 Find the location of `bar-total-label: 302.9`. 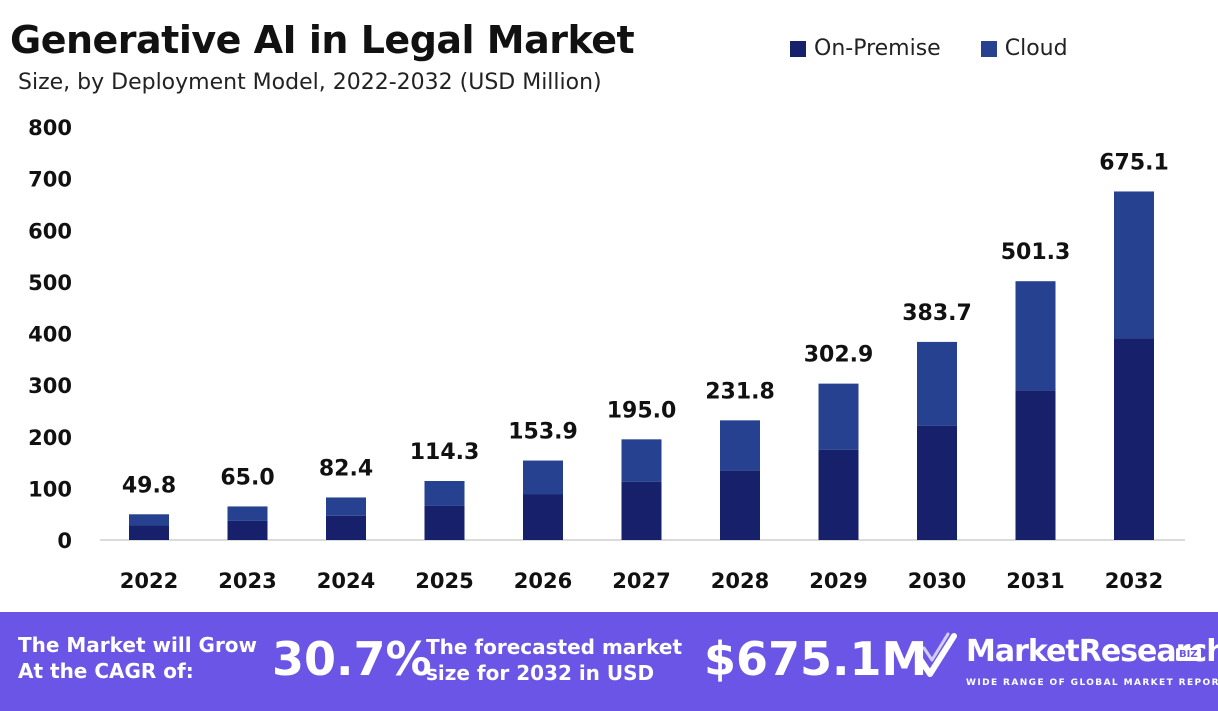

bar-total-label: 302.9 is located at coordinates (839, 355).